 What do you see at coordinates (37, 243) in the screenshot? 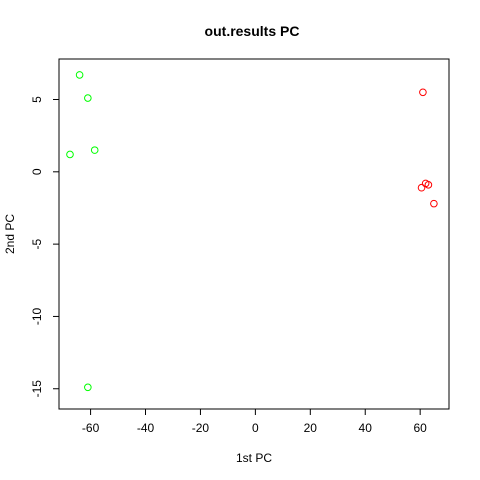
I see `y-tick-label: -5` at bounding box center [37, 243].